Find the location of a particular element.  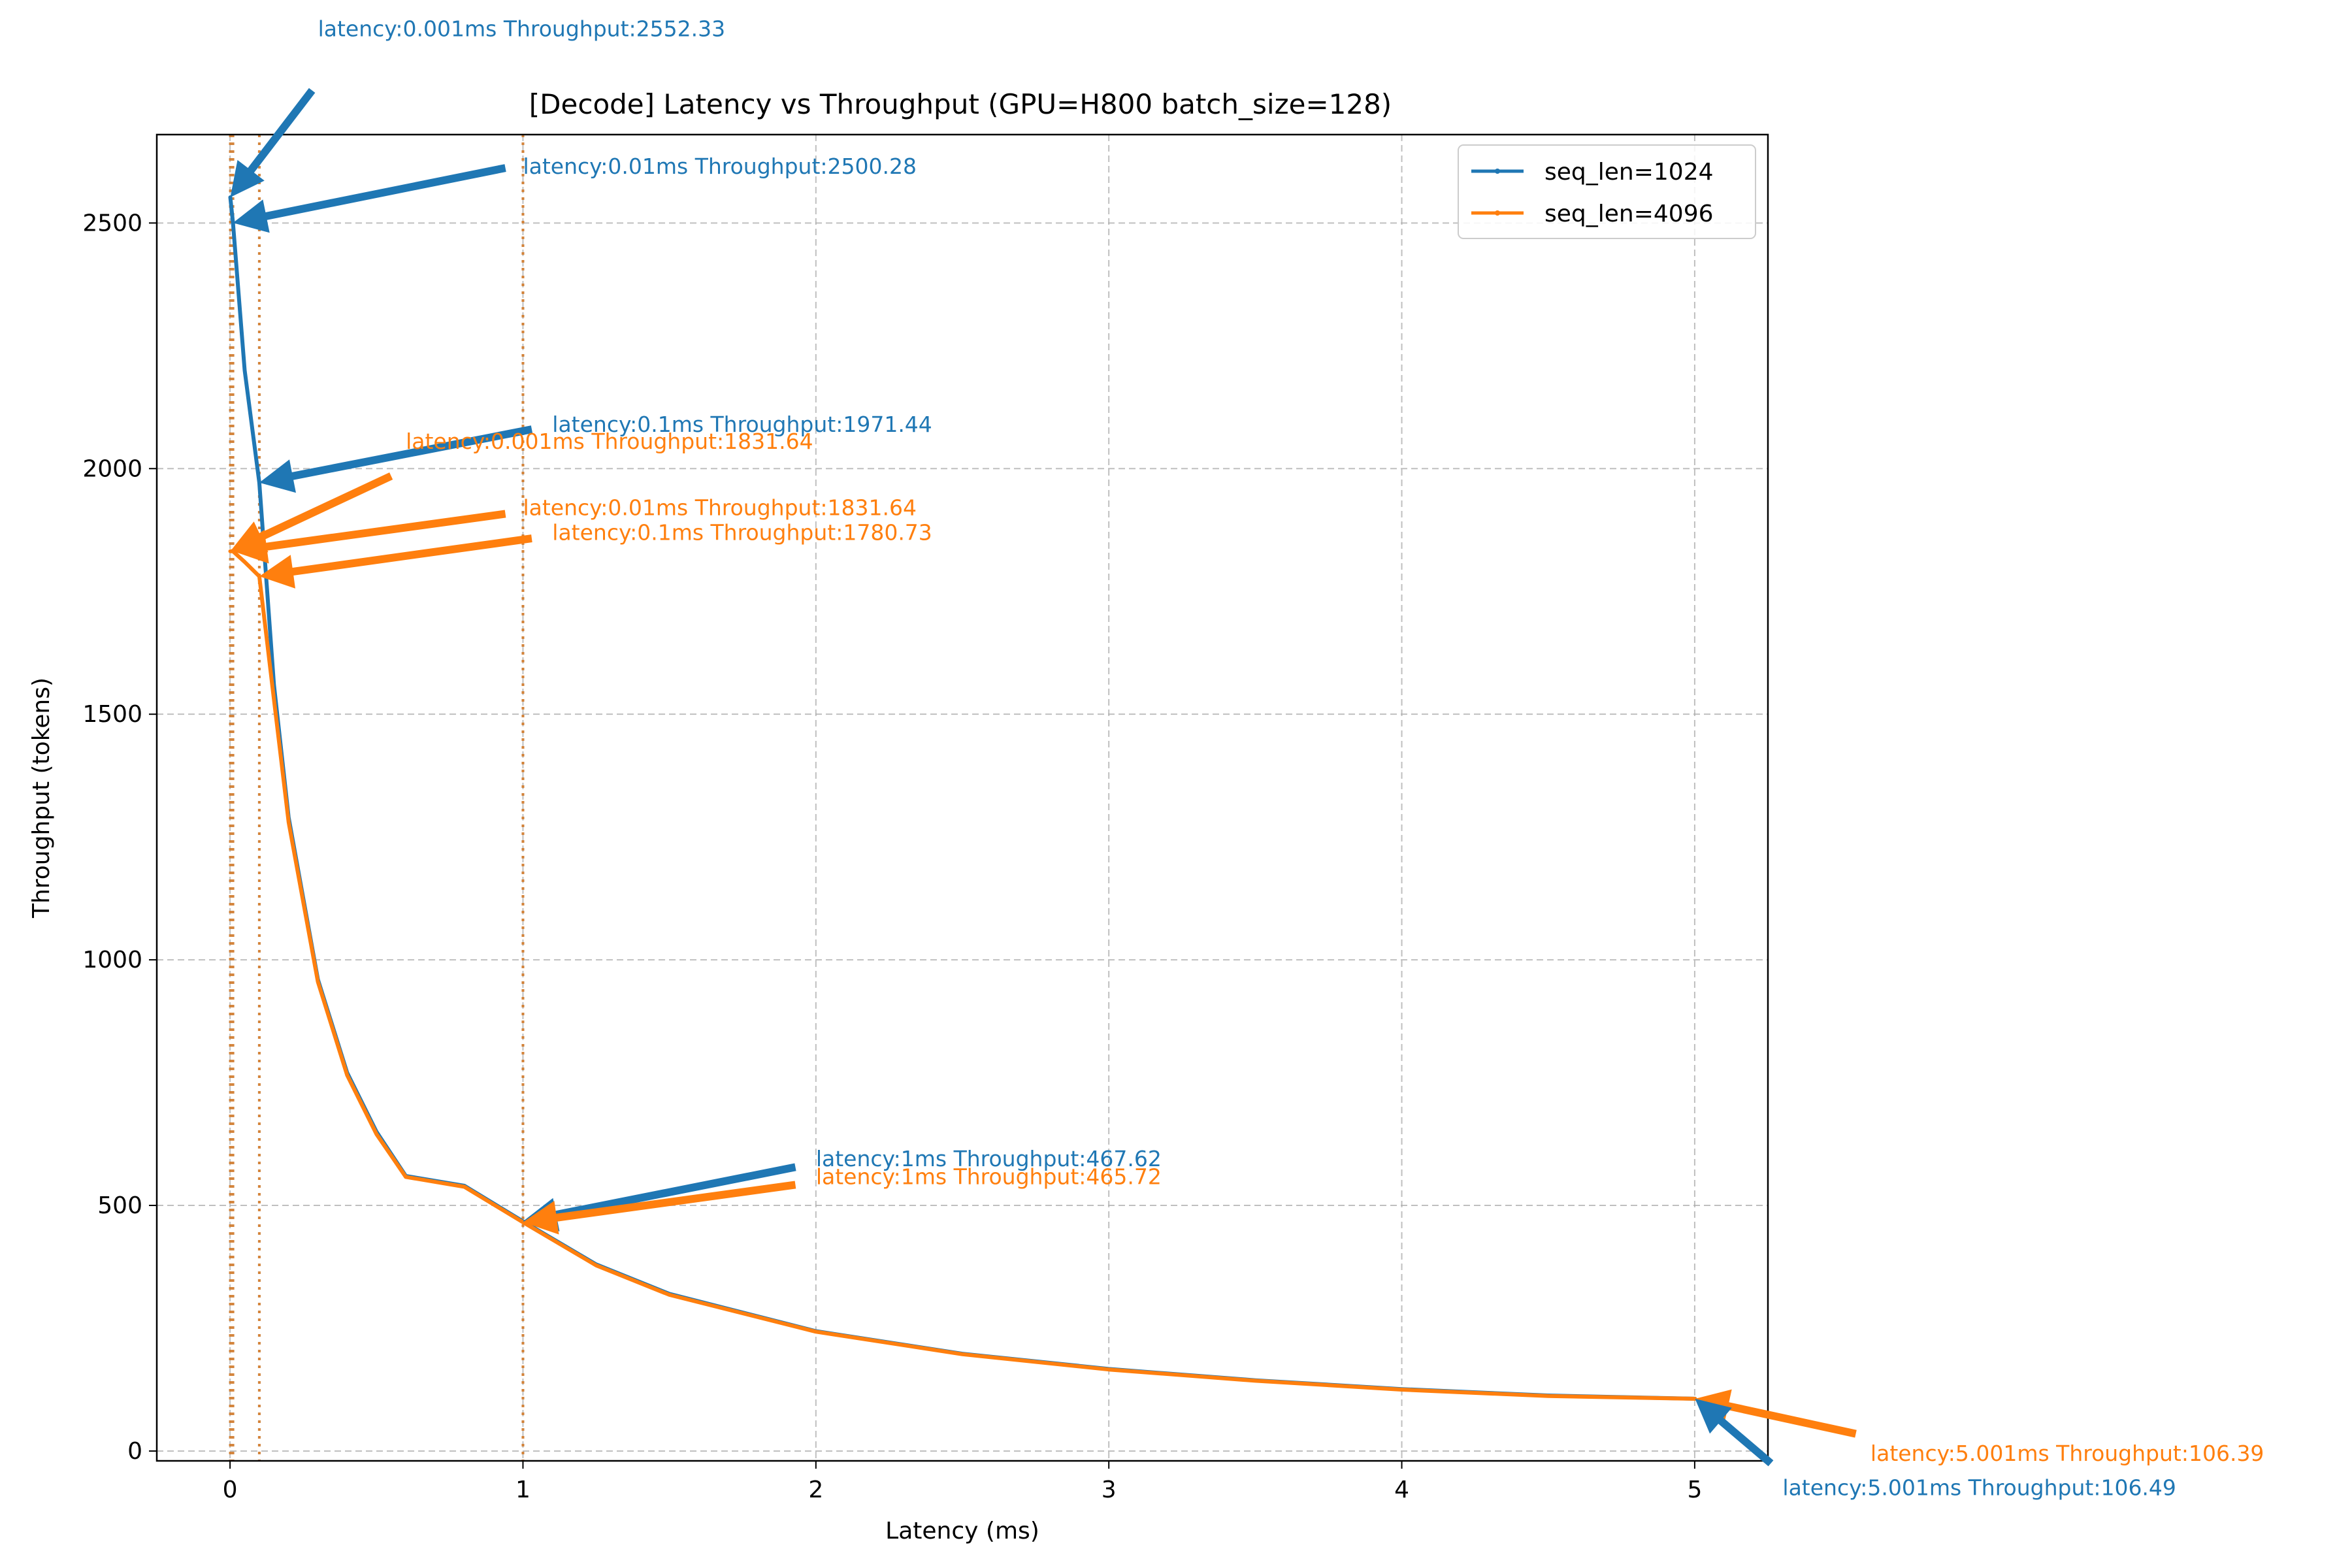

legend-label: seq_len=4096 is located at coordinates (1629, 214).